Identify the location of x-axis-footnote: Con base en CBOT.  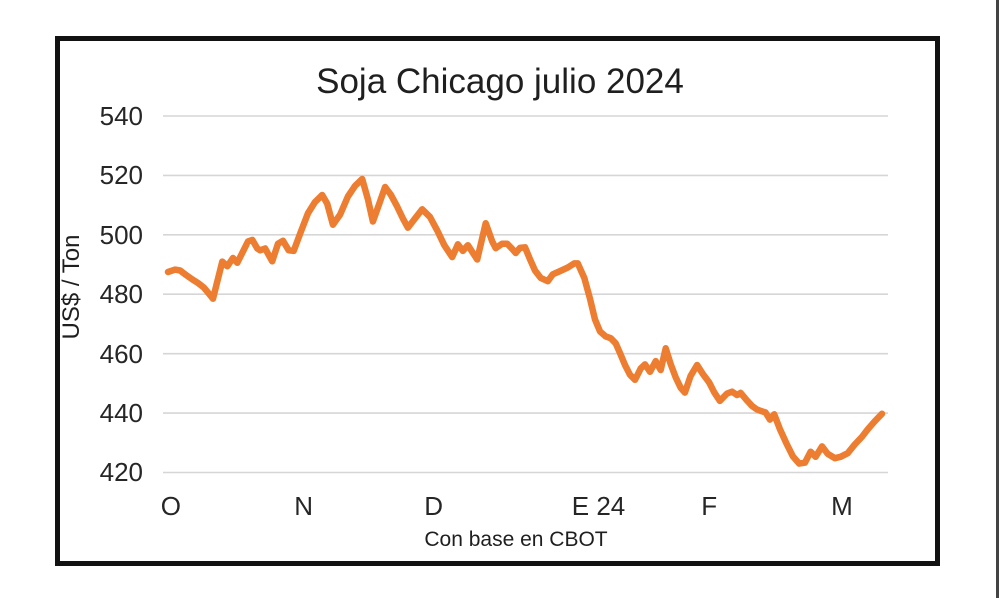
(516, 539).